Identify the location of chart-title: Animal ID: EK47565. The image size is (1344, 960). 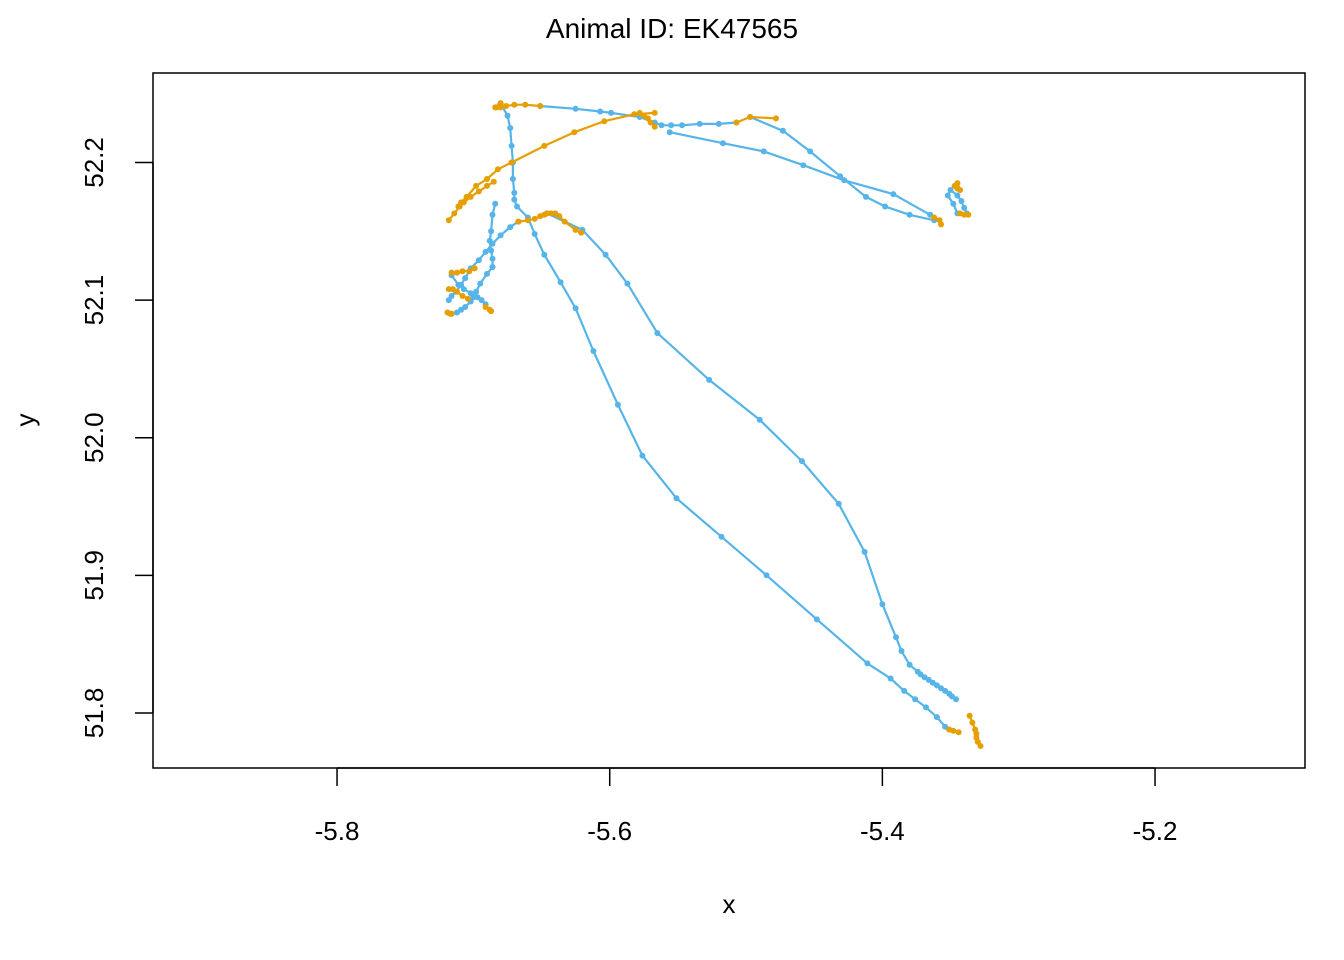
(672, 28).